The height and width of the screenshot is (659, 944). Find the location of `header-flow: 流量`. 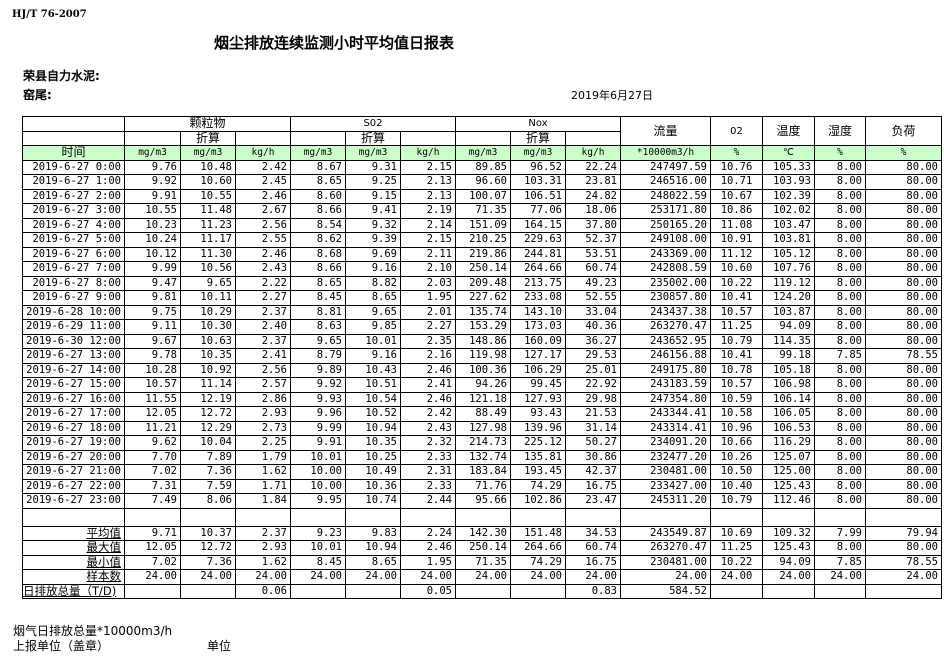

header-flow: 流量 is located at coordinates (665, 131).